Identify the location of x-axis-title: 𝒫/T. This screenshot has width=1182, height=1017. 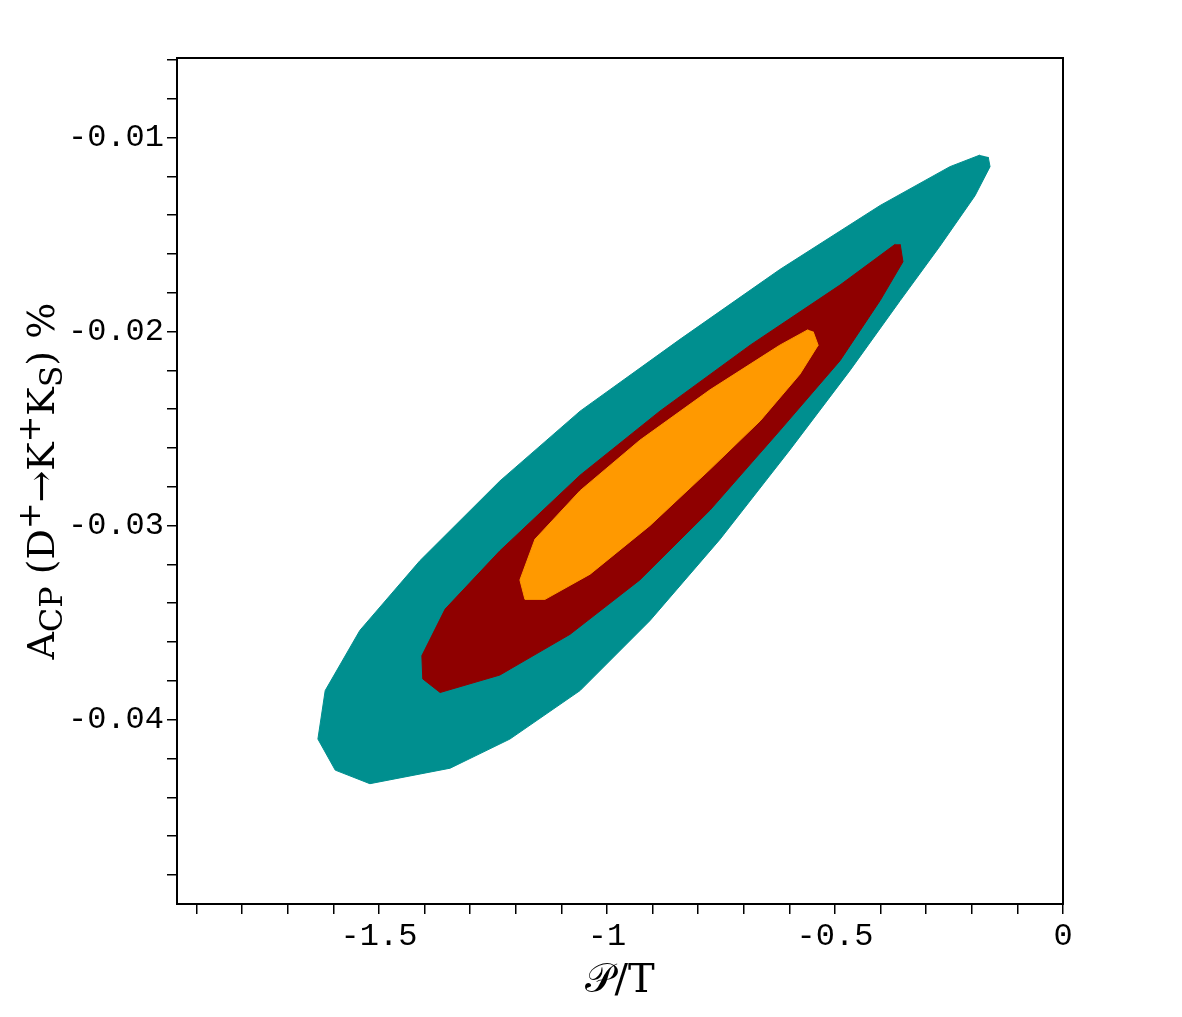
(620, 978).